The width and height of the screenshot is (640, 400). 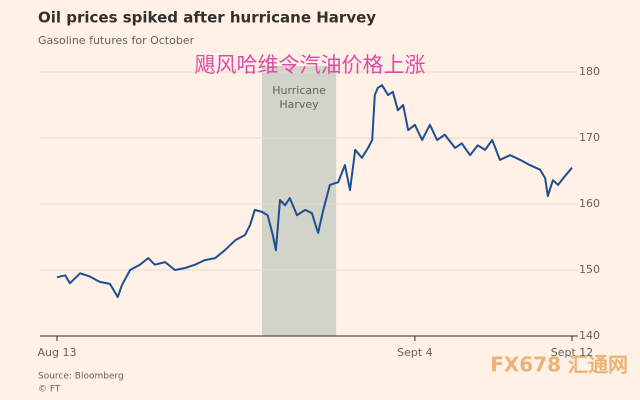 What do you see at coordinates (49, 390) in the screenshot?
I see `credit: © FT` at bounding box center [49, 390].